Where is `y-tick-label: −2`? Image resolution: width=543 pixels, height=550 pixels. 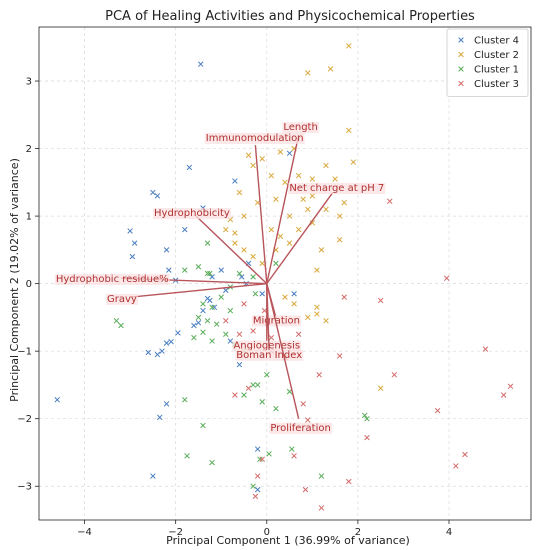
y-tick-label: −2 is located at coordinates (24, 419).